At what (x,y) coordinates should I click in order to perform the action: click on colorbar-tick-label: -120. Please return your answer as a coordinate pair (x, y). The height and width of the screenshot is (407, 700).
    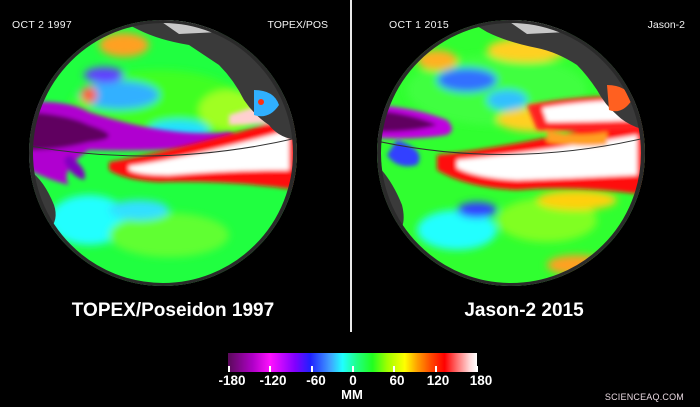
    Looking at the image, I should click on (273, 380).